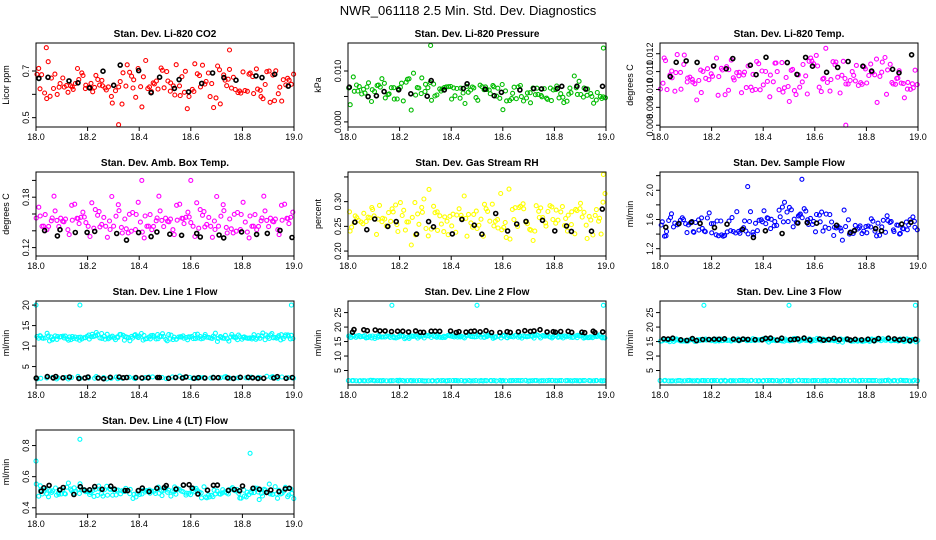 This screenshot has height=540, width=936. Describe the element at coordinates (191, 137) in the screenshot. I see `x-tick-label: 18.6` at that location.